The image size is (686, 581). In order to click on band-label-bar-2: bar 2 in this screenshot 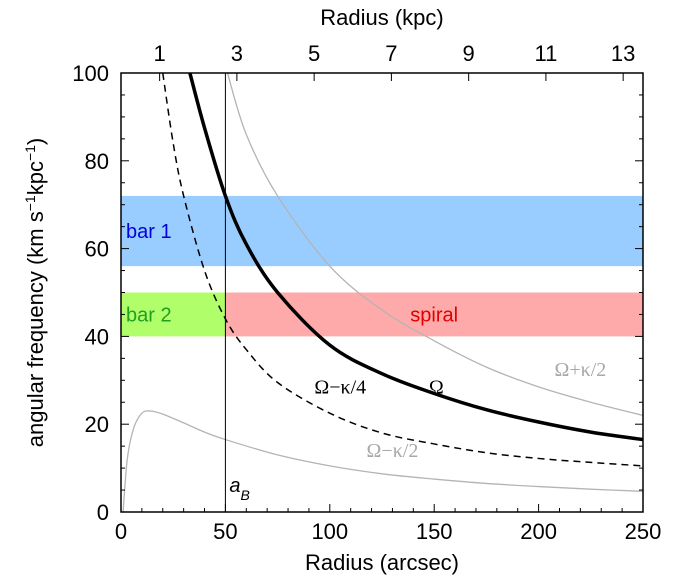, I will do `click(149, 315)`.